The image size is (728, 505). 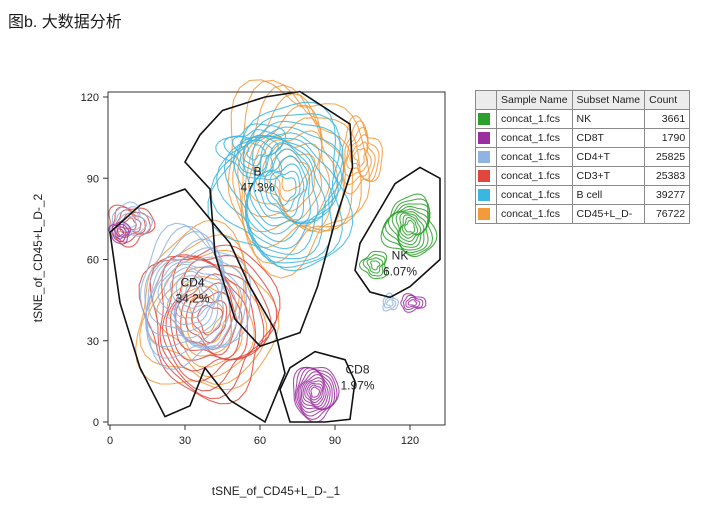 I want to click on x-tick-label: 90, so click(x=335, y=441).